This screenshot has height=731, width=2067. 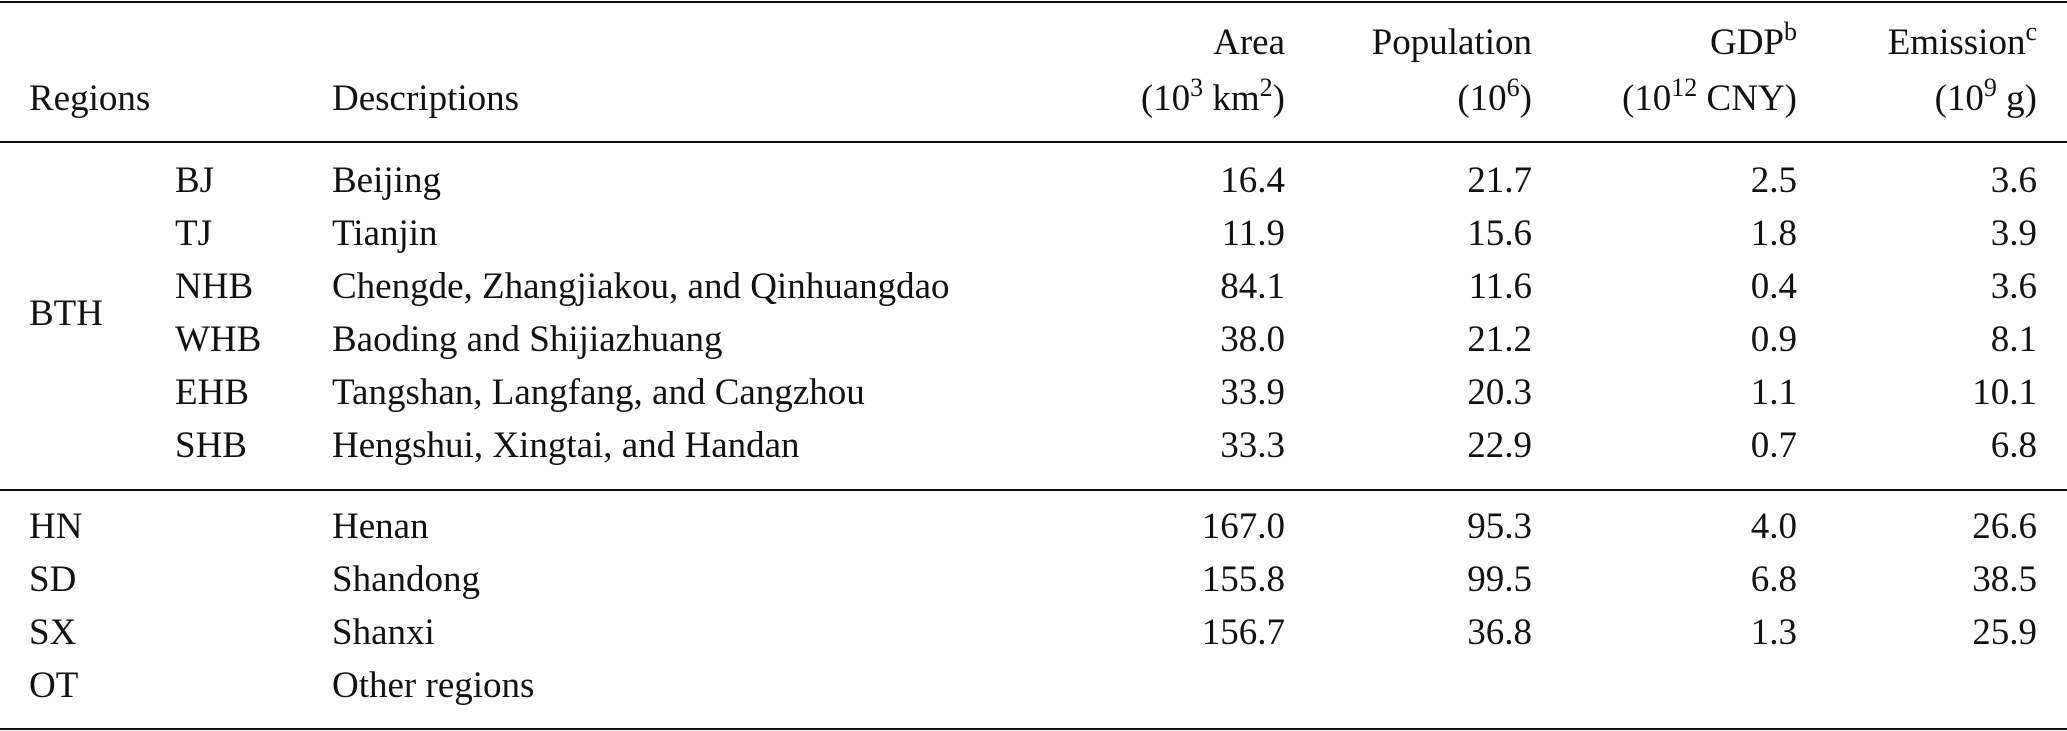 What do you see at coordinates (1499, 392) in the screenshot?
I see `value-cell: 20.3` at bounding box center [1499, 392].